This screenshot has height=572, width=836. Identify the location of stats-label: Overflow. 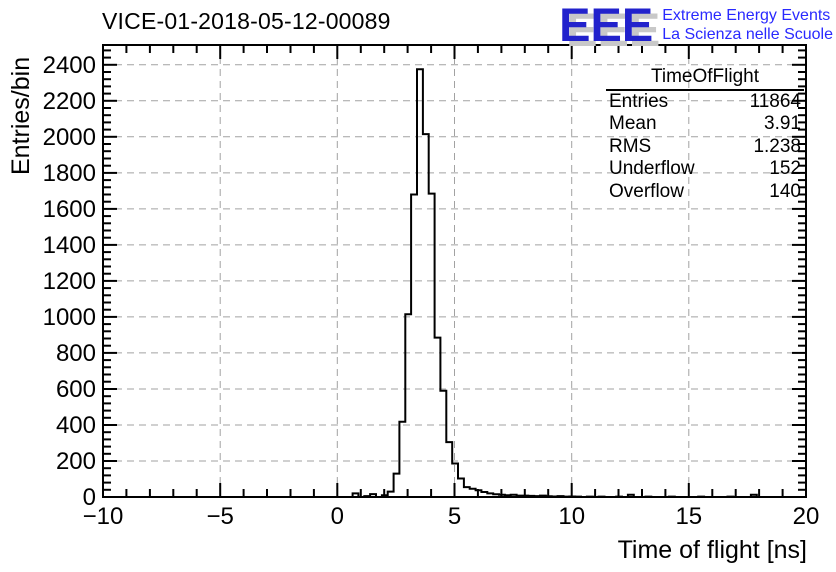
(646, 191).